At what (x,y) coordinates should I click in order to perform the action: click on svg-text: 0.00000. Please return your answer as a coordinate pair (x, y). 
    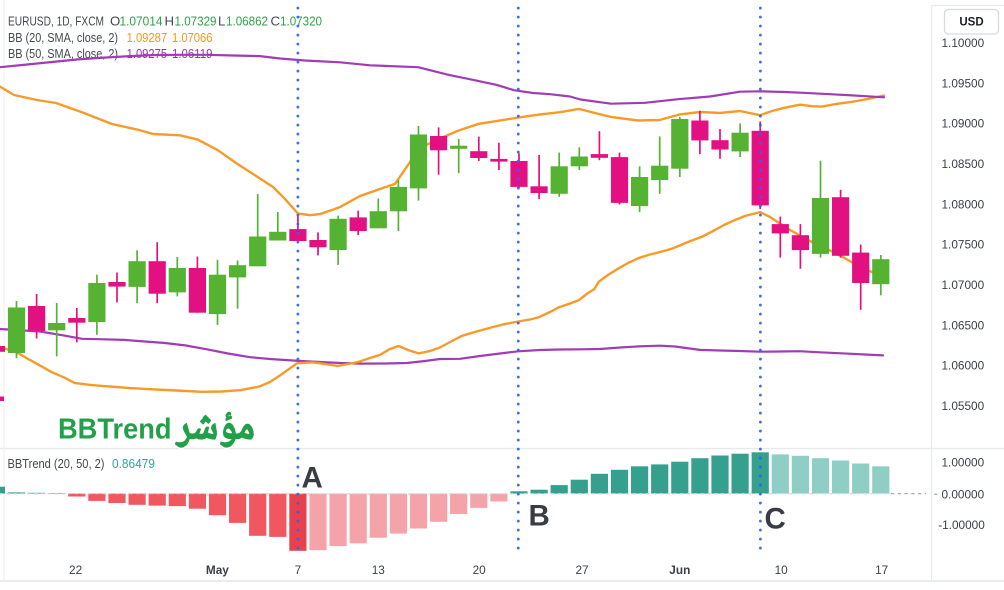
    Looking at the image, I should click on (963, 494).